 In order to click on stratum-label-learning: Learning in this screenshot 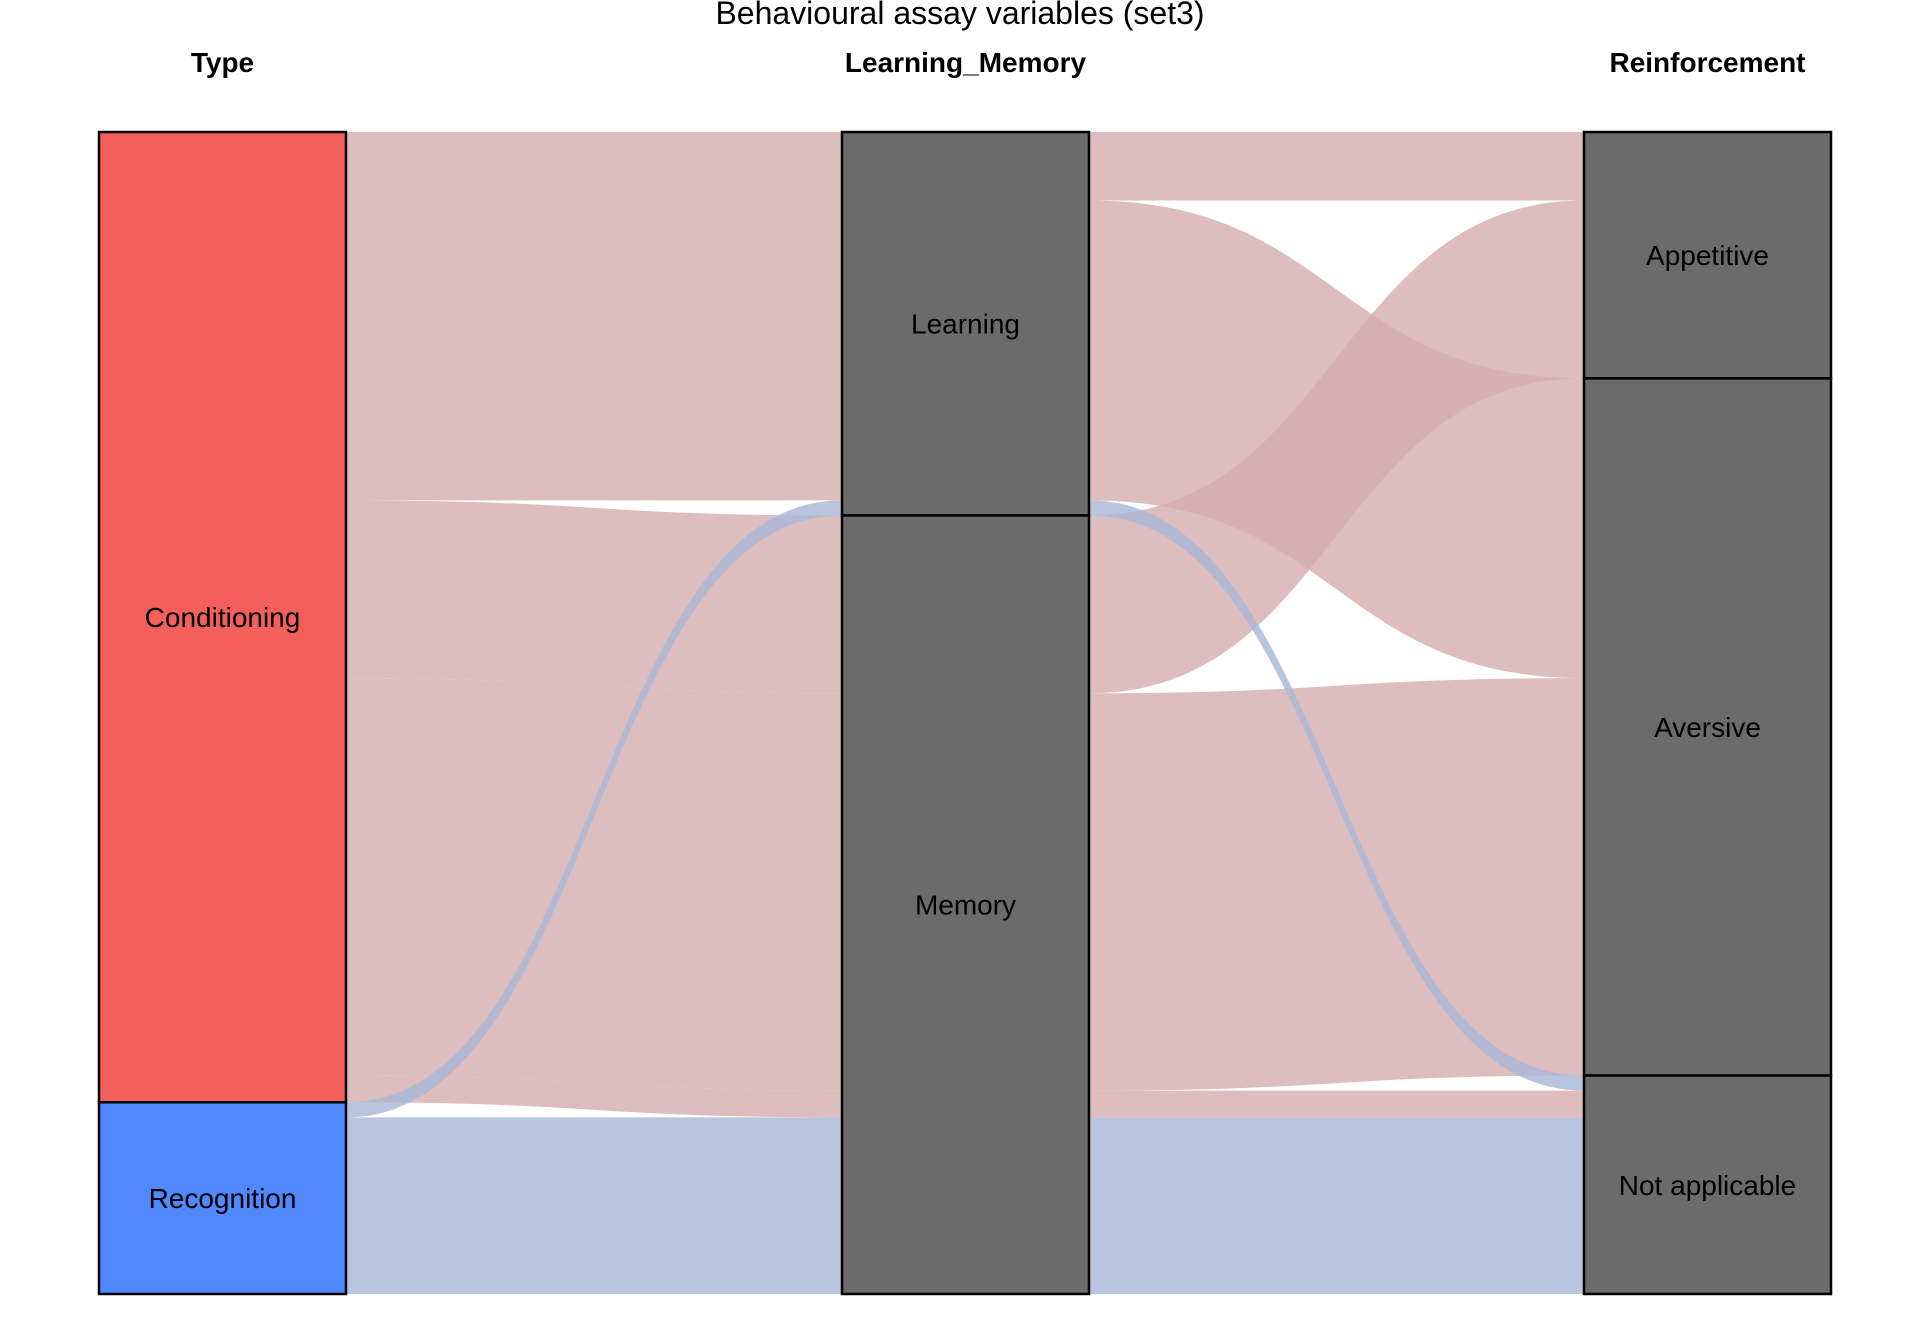, I will do `click(965, 324)`.